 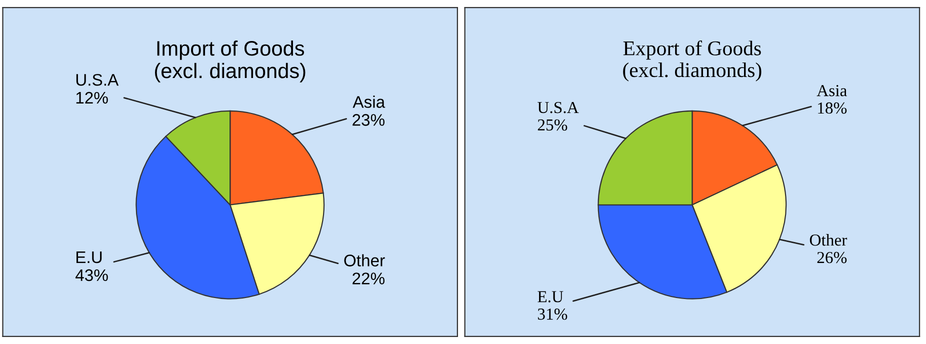 What do you see at coordinates (553, 125) in the screenshot?
I see `data-label: 25%` at bounding box center [553, 125].